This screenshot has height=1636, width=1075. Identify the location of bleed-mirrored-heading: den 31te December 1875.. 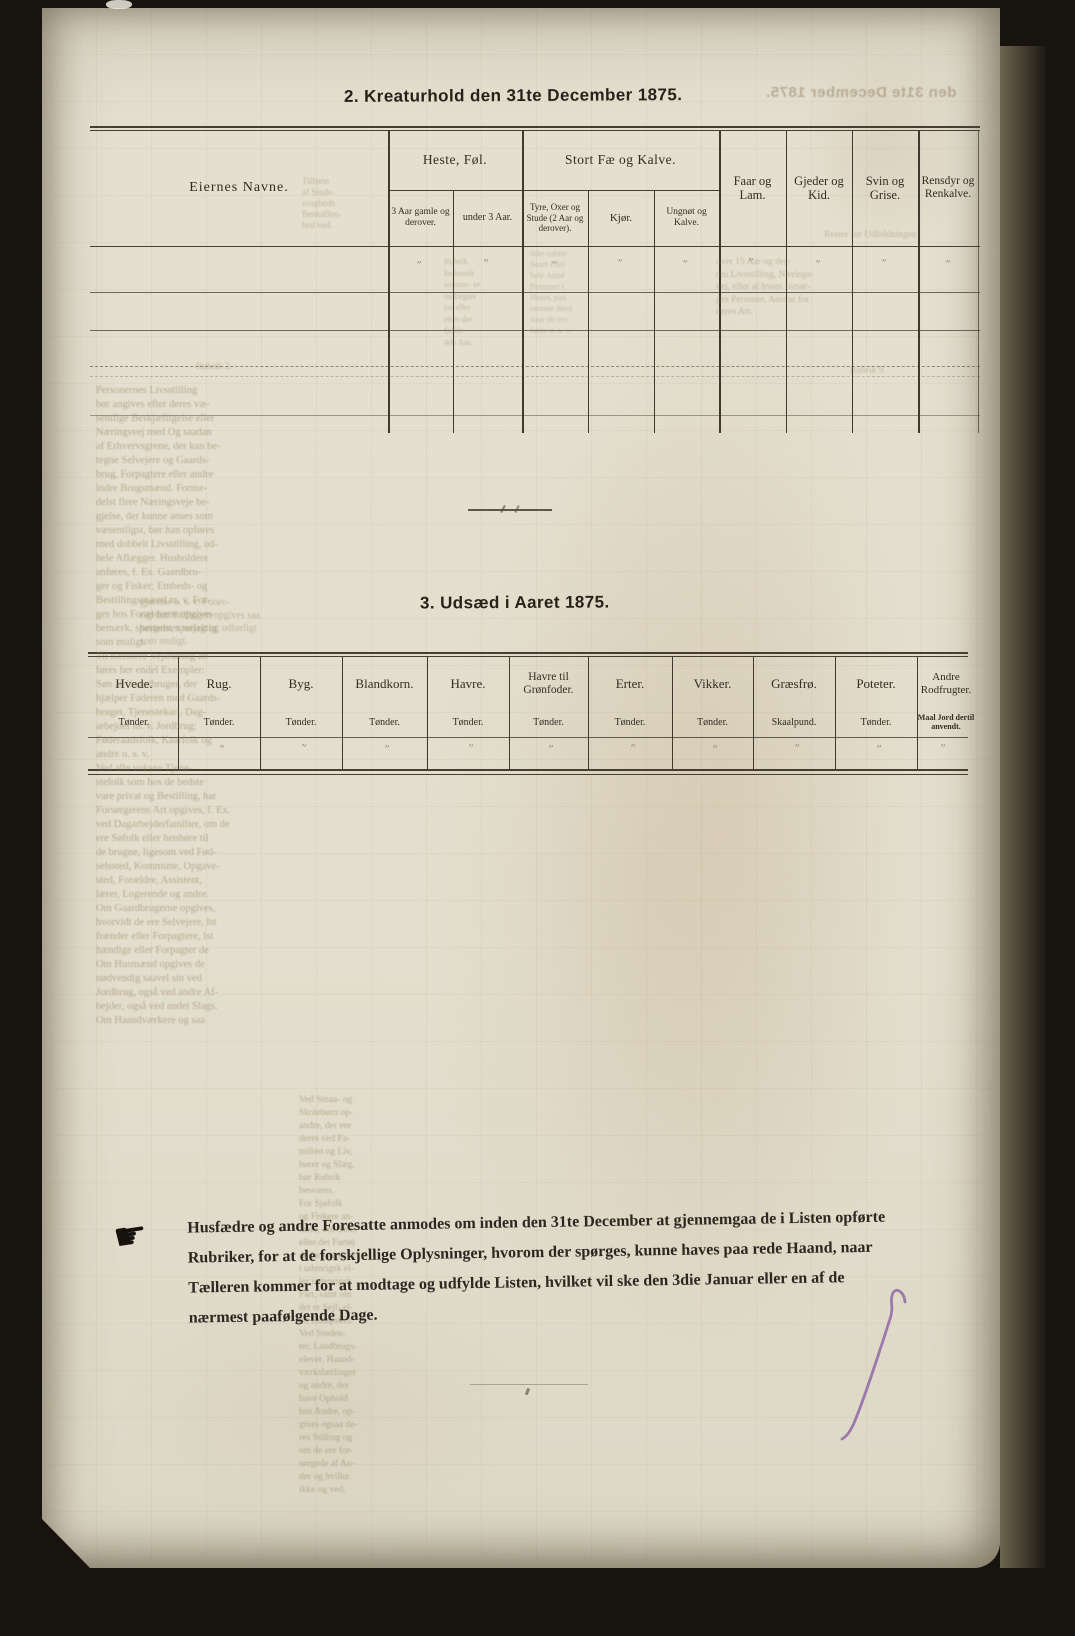
(861, 92).